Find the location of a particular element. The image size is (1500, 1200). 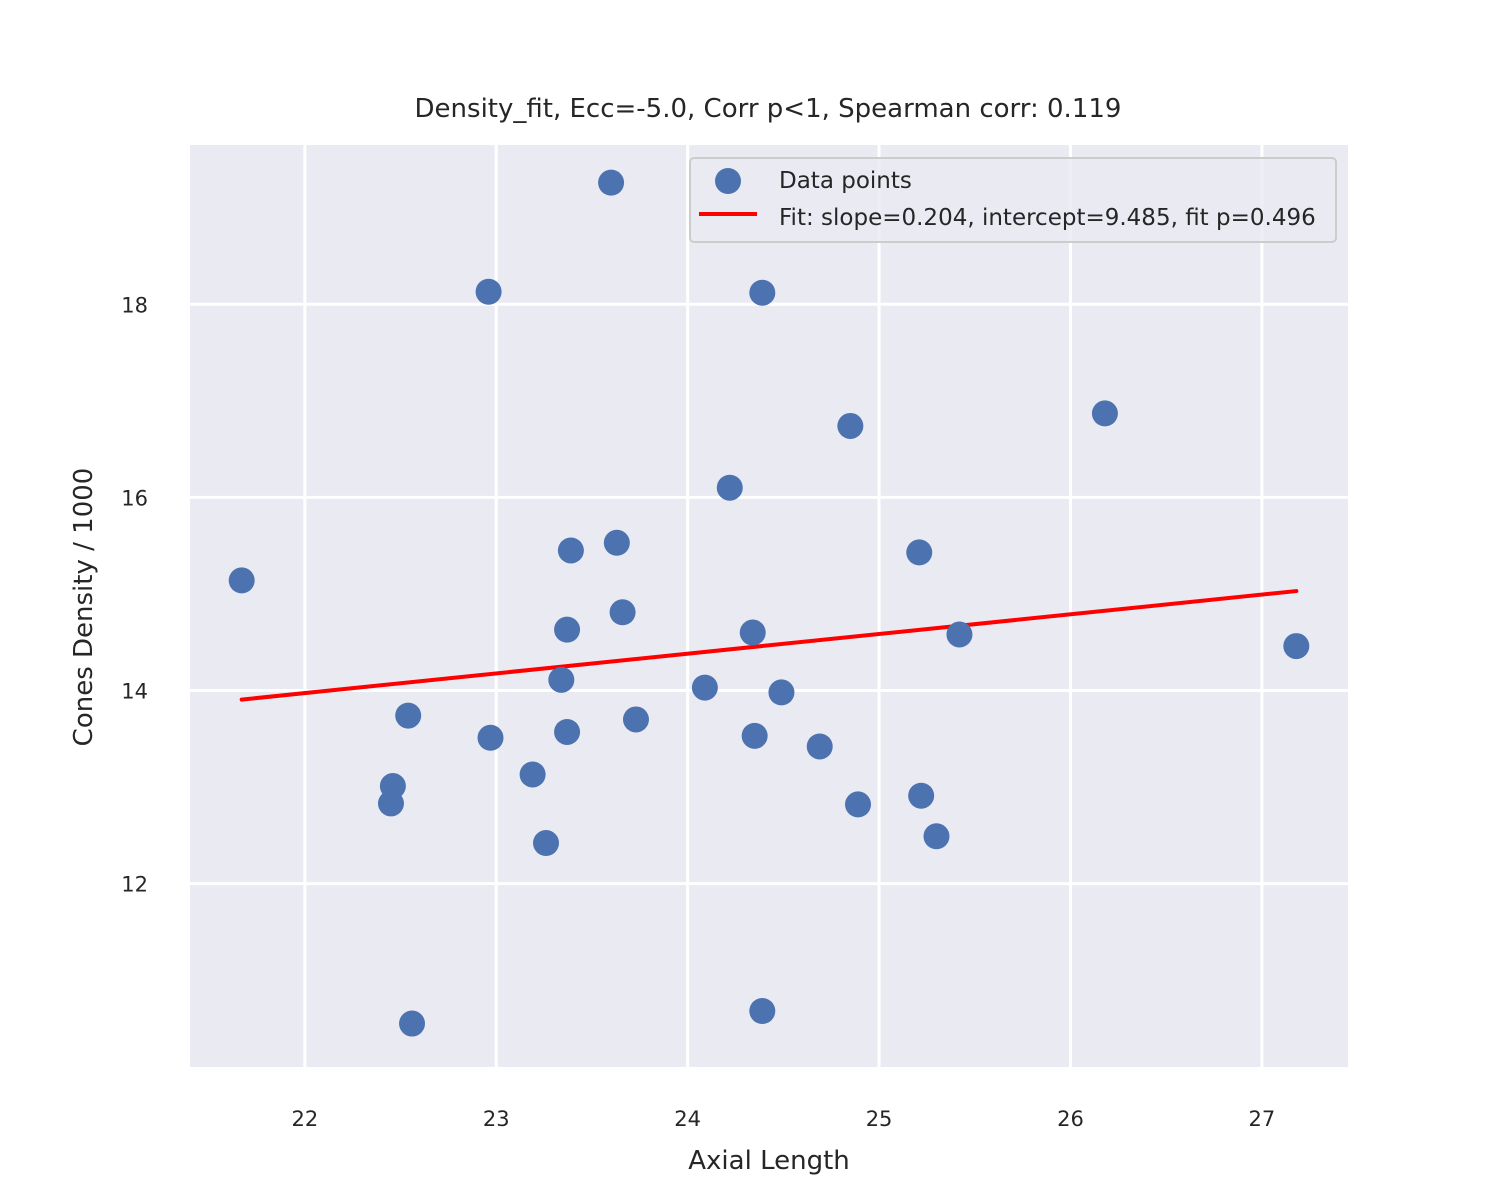

x-tick-label: 27 is located at coordinates (1262, 1119).